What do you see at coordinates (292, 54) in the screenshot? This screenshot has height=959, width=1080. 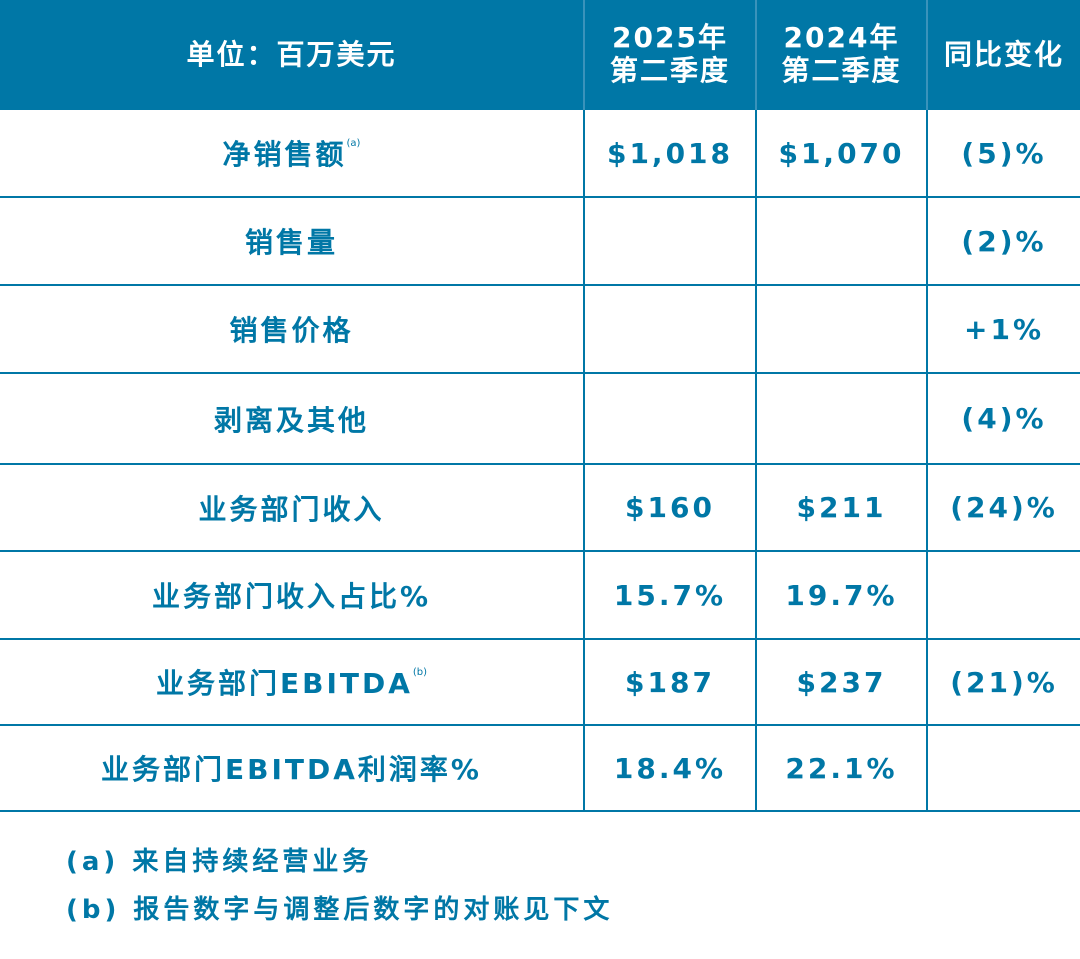 I see `header-unit: 单位：百万美元` at bounding box center [292, 54].